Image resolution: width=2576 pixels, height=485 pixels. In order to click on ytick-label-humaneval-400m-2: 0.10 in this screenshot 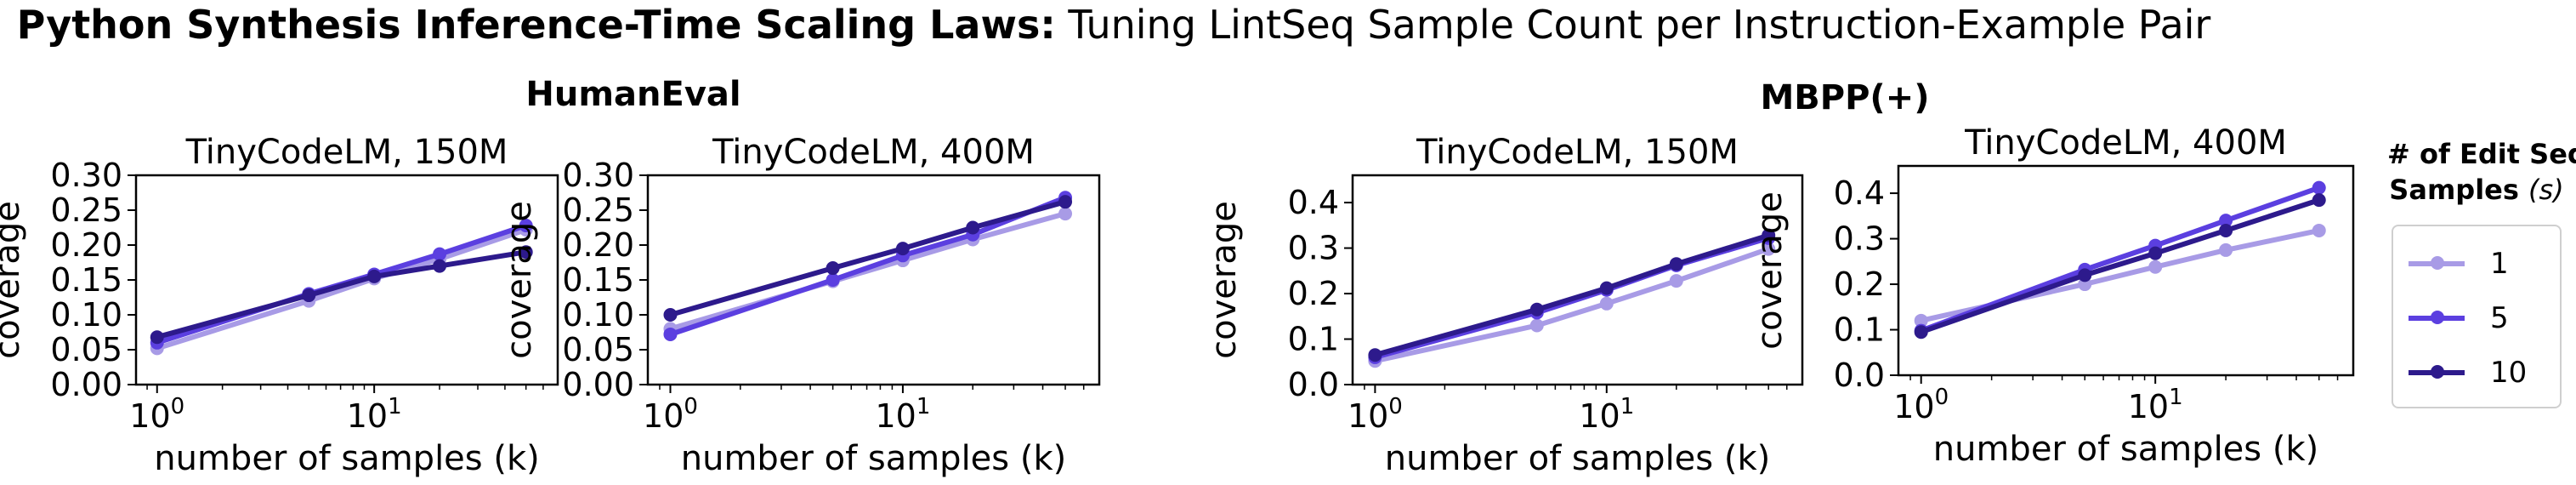, I will do `click(598, 315)`.